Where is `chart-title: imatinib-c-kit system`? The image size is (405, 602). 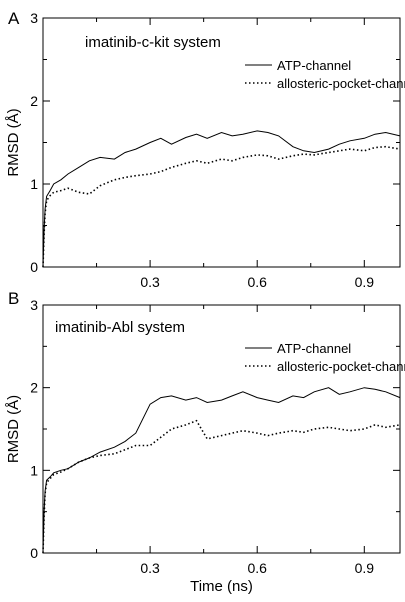
chart-title: imatinib-c-kit system is located at coordinates (153, 42).